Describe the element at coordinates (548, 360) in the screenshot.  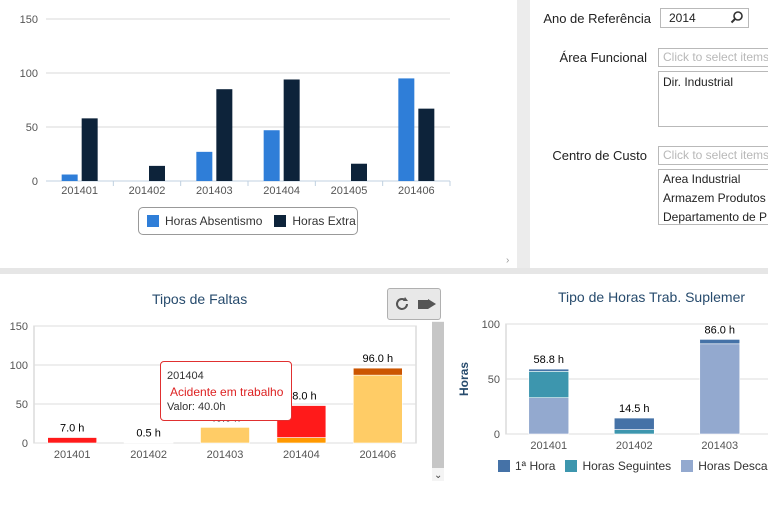
I see `data-label: 58.8 h` at that location.